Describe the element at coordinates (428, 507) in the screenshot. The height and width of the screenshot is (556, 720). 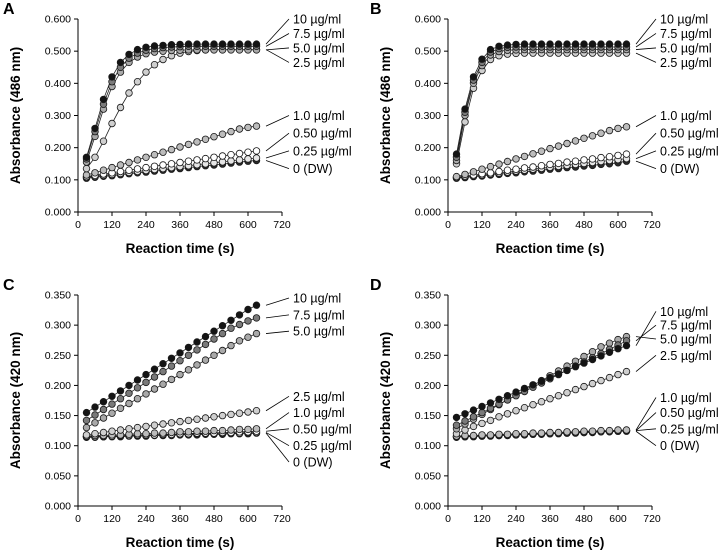
I see `y-tick-label: 0.000` at that location.